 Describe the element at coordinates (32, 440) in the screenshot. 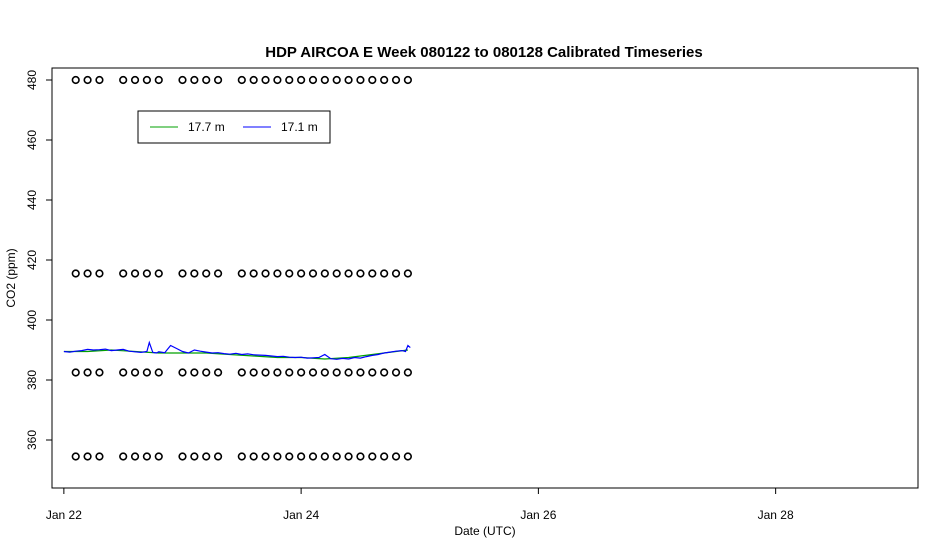

I see `y-tick-label: 360` at that location.